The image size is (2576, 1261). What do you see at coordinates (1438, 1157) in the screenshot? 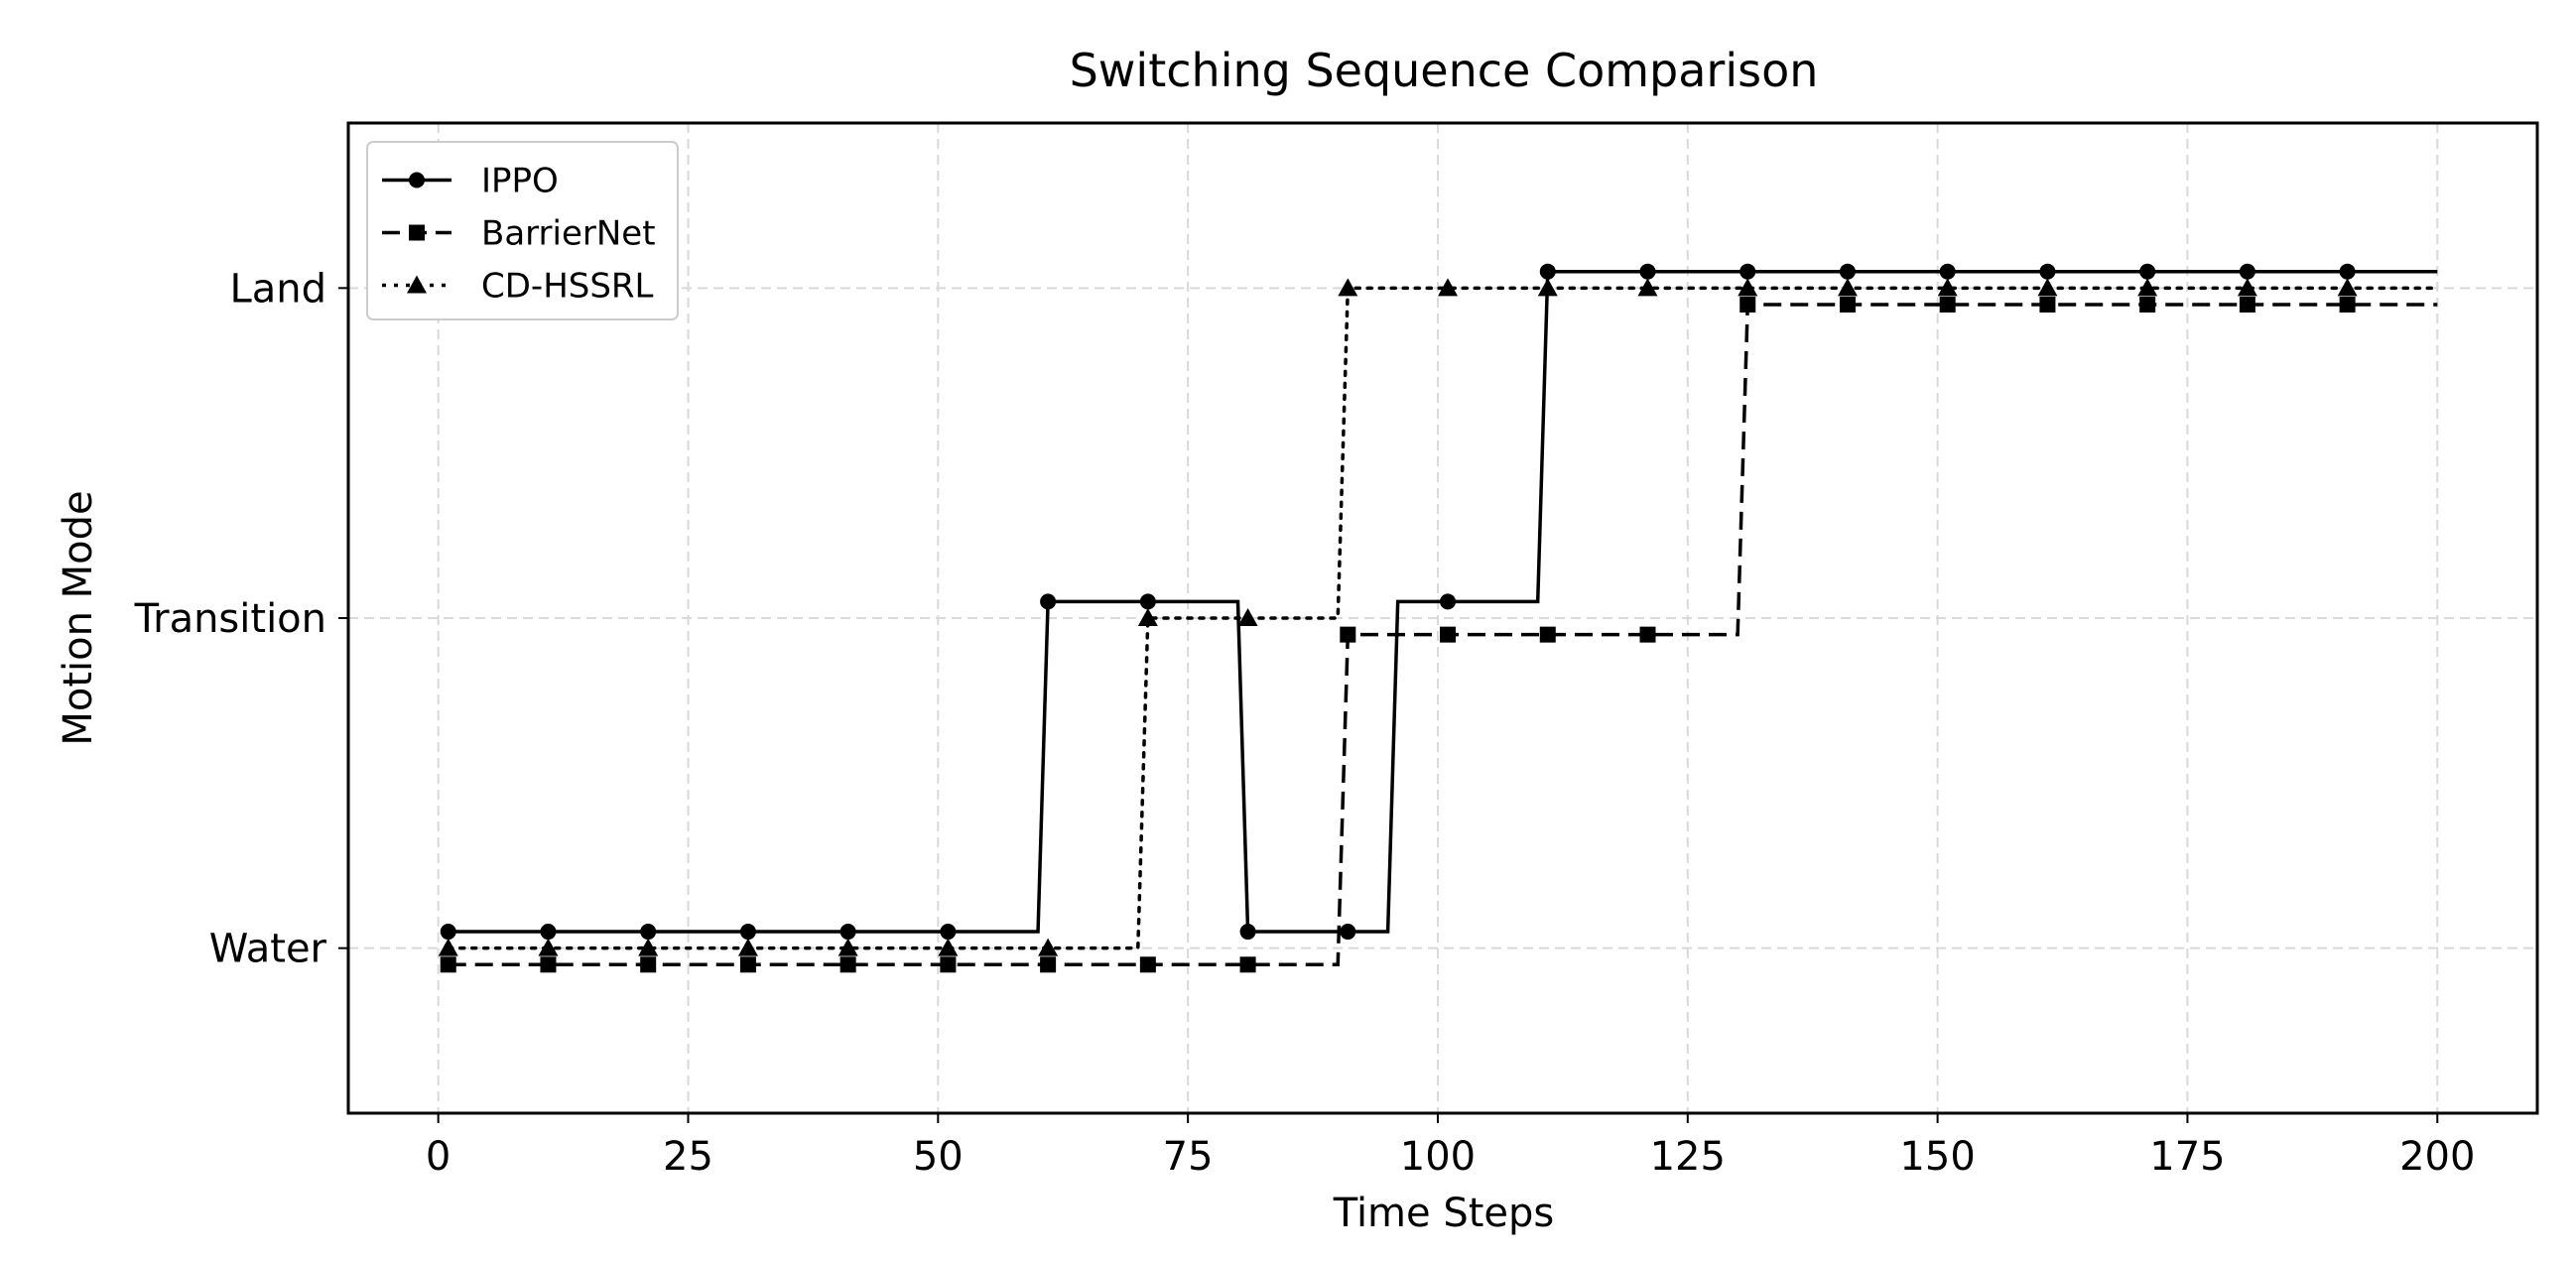
I see `x-tick-label: 100` at bounding box center [1438, 1157].